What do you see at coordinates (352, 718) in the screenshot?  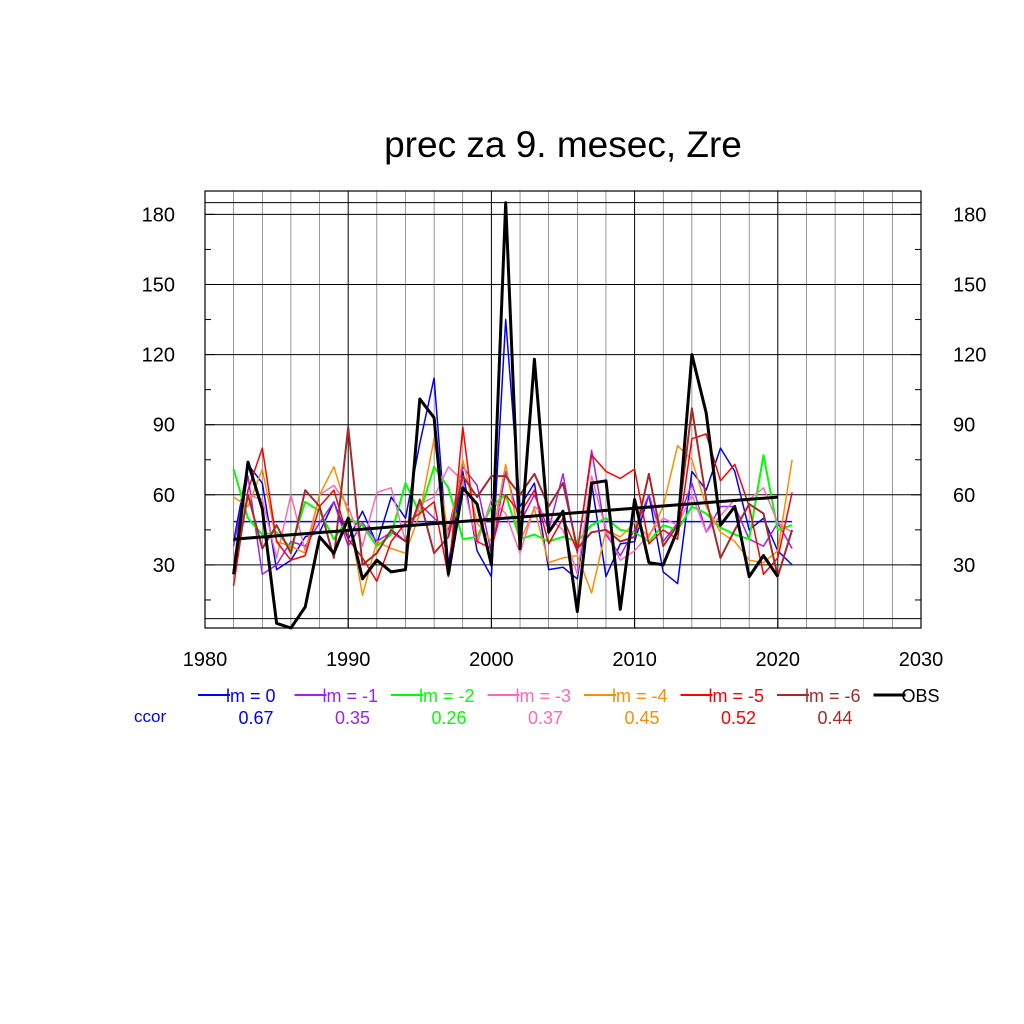 I see `ccor-value: 0.35` at bounding box center [352, 718].